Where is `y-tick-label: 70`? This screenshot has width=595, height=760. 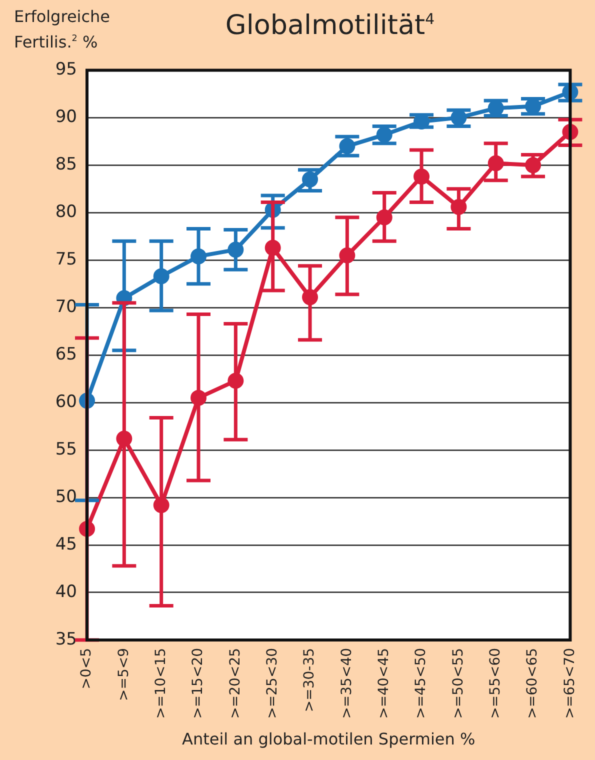 y-tick-label: 70 is located at coordinates (66, 307).